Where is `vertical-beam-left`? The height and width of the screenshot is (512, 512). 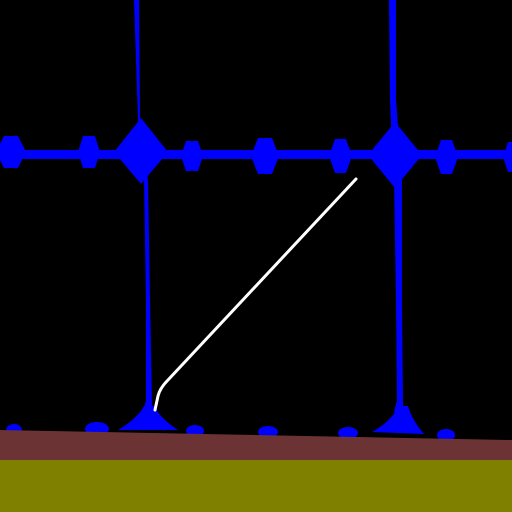 vertical-beam-left is located at coordinates (145, 206).